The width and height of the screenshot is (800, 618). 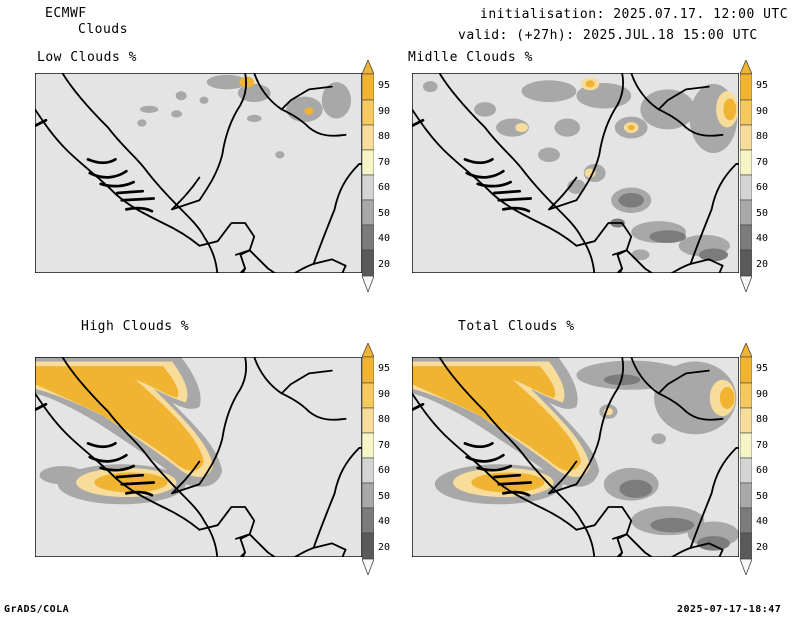 What do you see at coordinates (392, 176) in the screenshot?
I see `colorbar-low` at bounding box center [392, 176].